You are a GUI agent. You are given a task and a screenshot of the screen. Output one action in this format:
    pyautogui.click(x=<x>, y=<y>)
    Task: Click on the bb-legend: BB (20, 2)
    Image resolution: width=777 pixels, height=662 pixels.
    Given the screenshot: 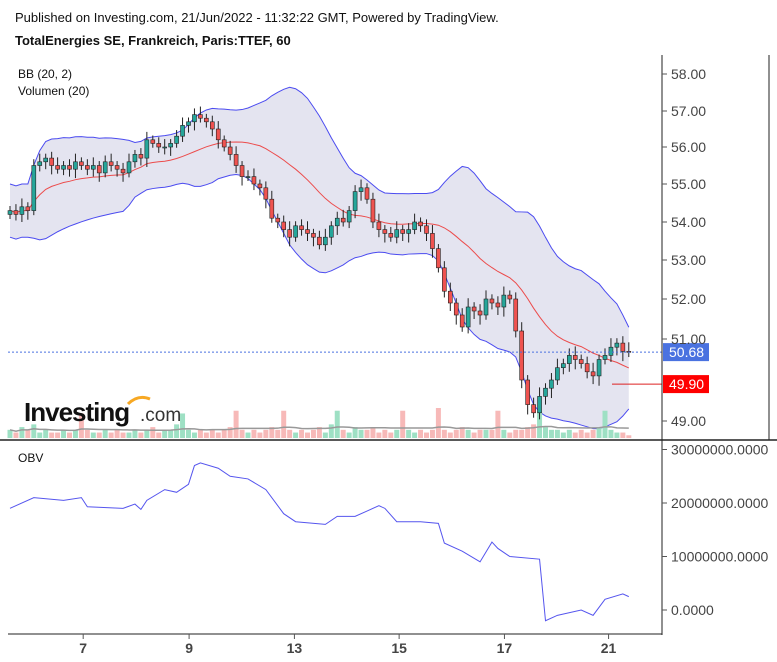 What is the action you would take?
    pyautogui.click(x=45, y=74)
    